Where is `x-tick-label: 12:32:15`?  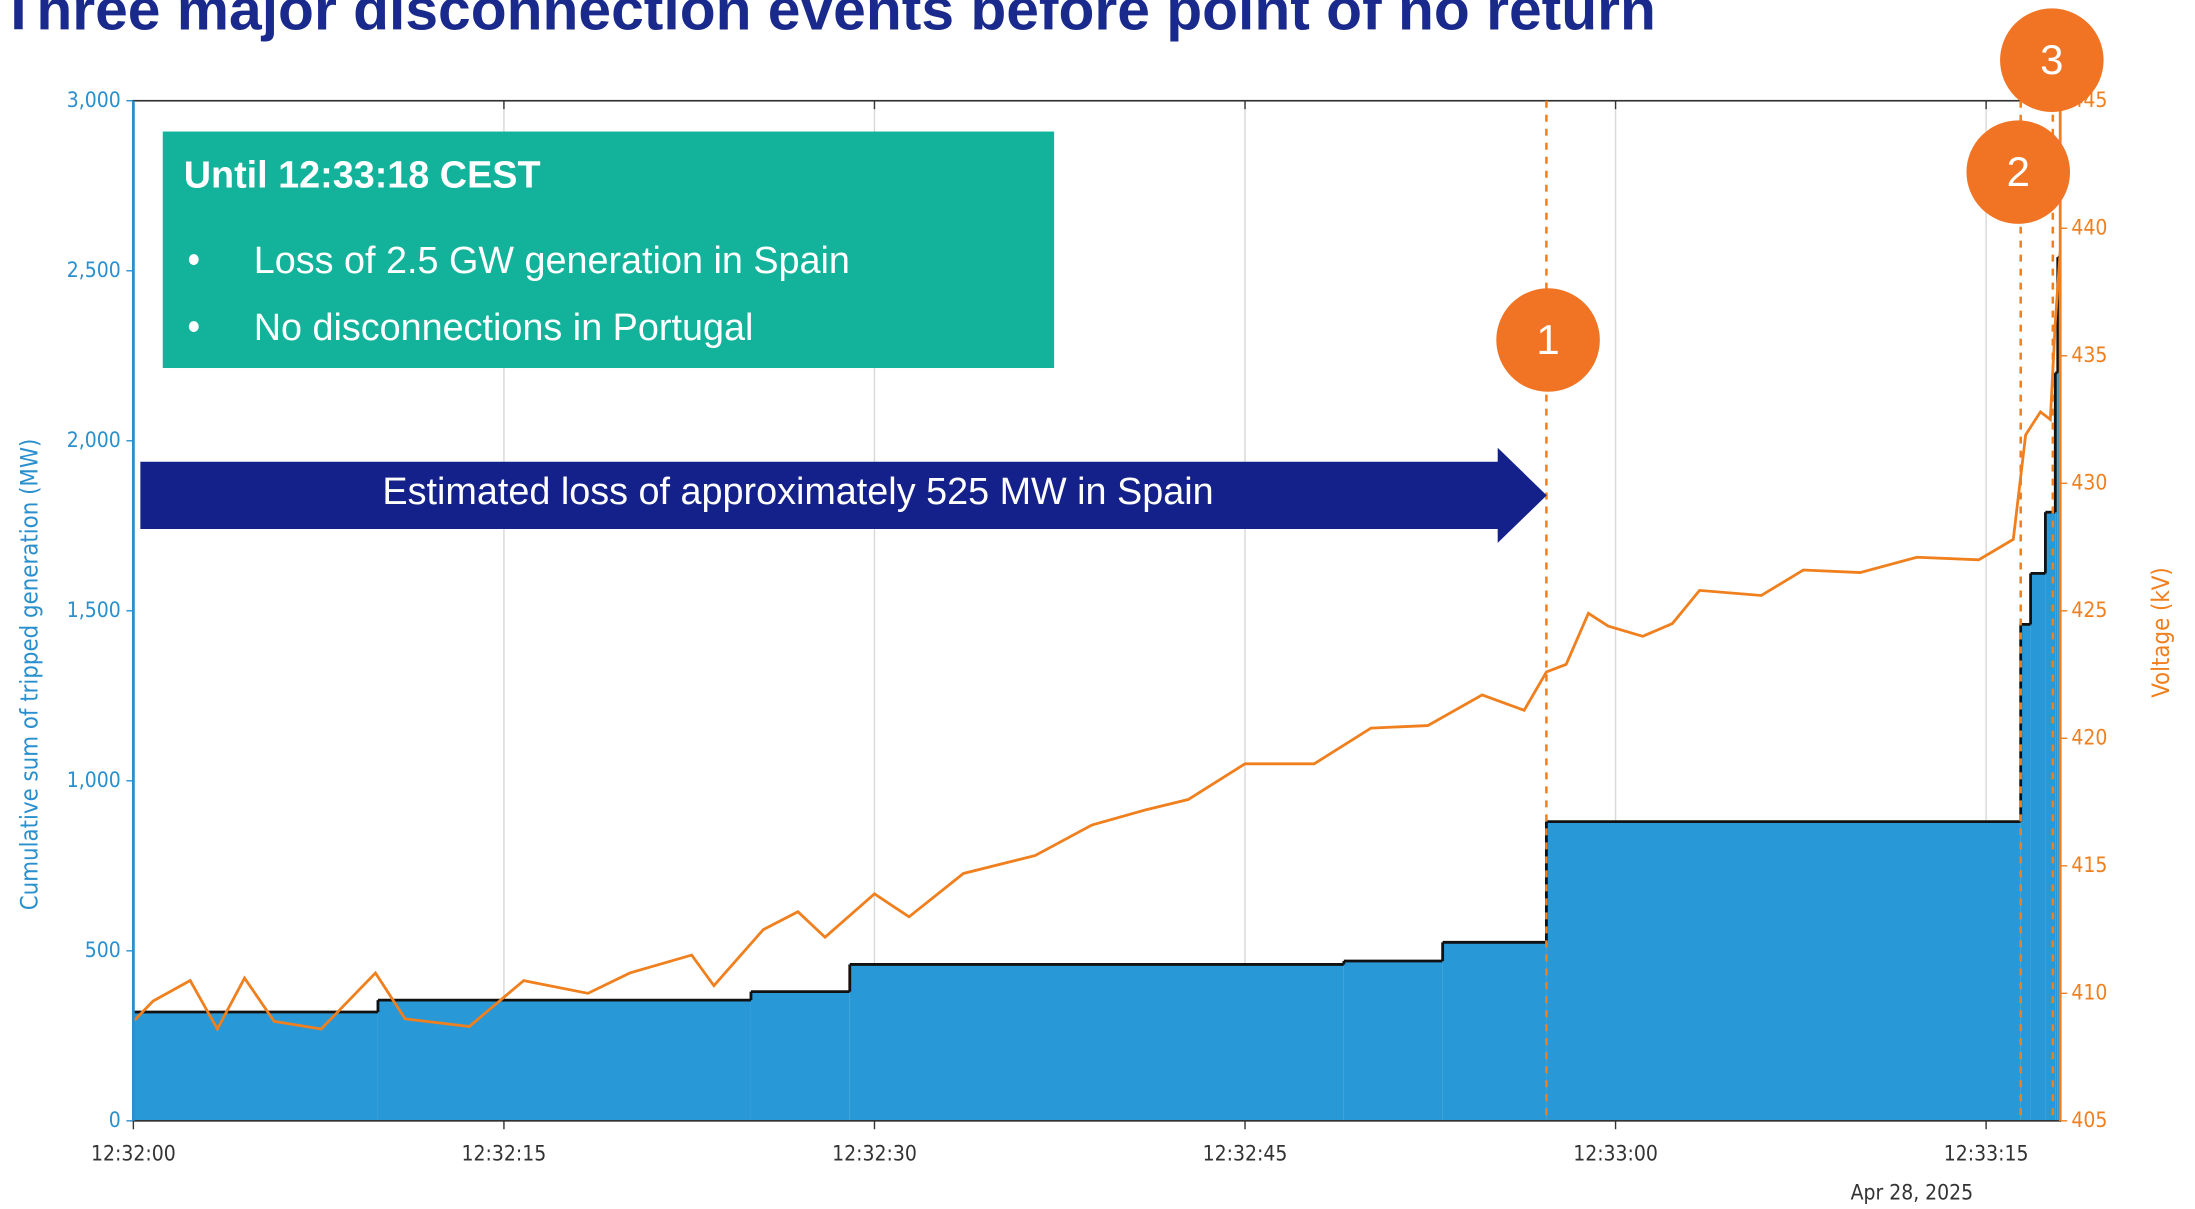 x-tick-label: 12:32:15 is located at coordinates (504, 1153).